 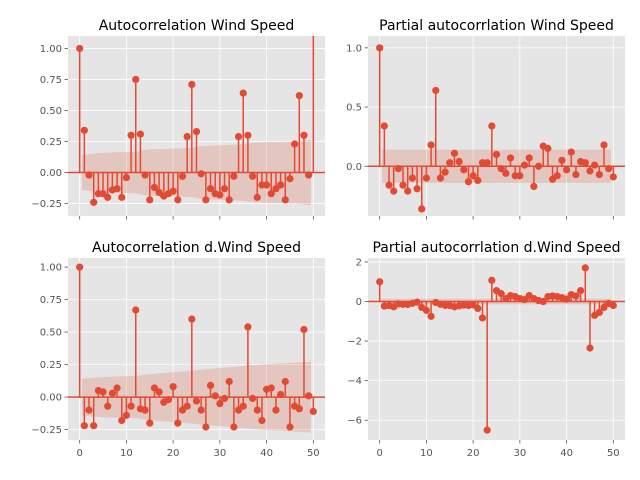 I want to click on chart-title: Partial autocorrlation d.Wind Speed, so click(x=496, y=248).